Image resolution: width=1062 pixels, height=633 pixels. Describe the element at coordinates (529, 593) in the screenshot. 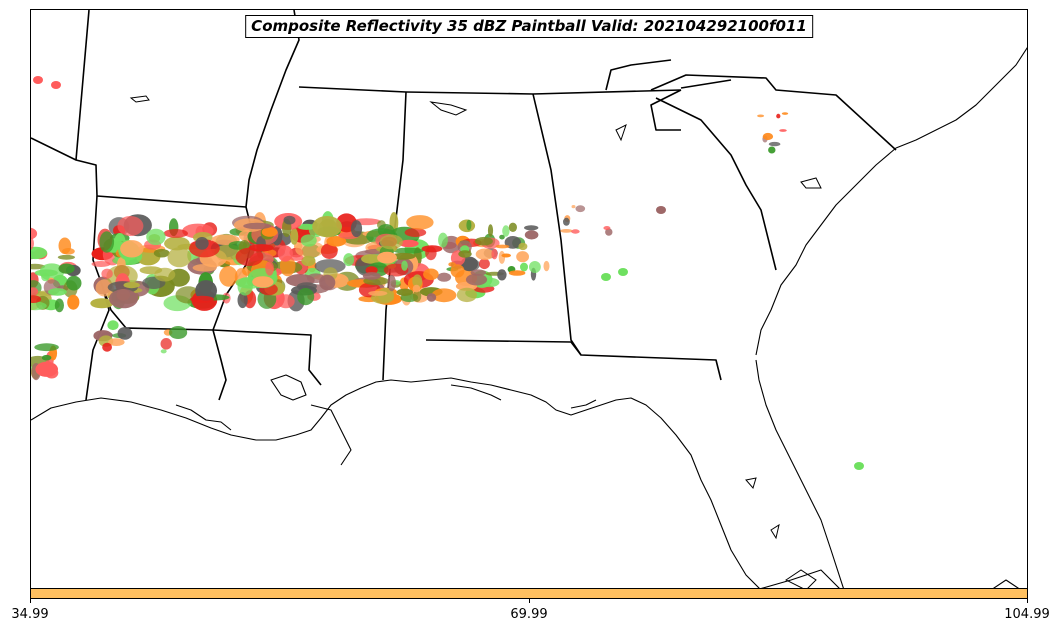

I see `colorbar` at that location.